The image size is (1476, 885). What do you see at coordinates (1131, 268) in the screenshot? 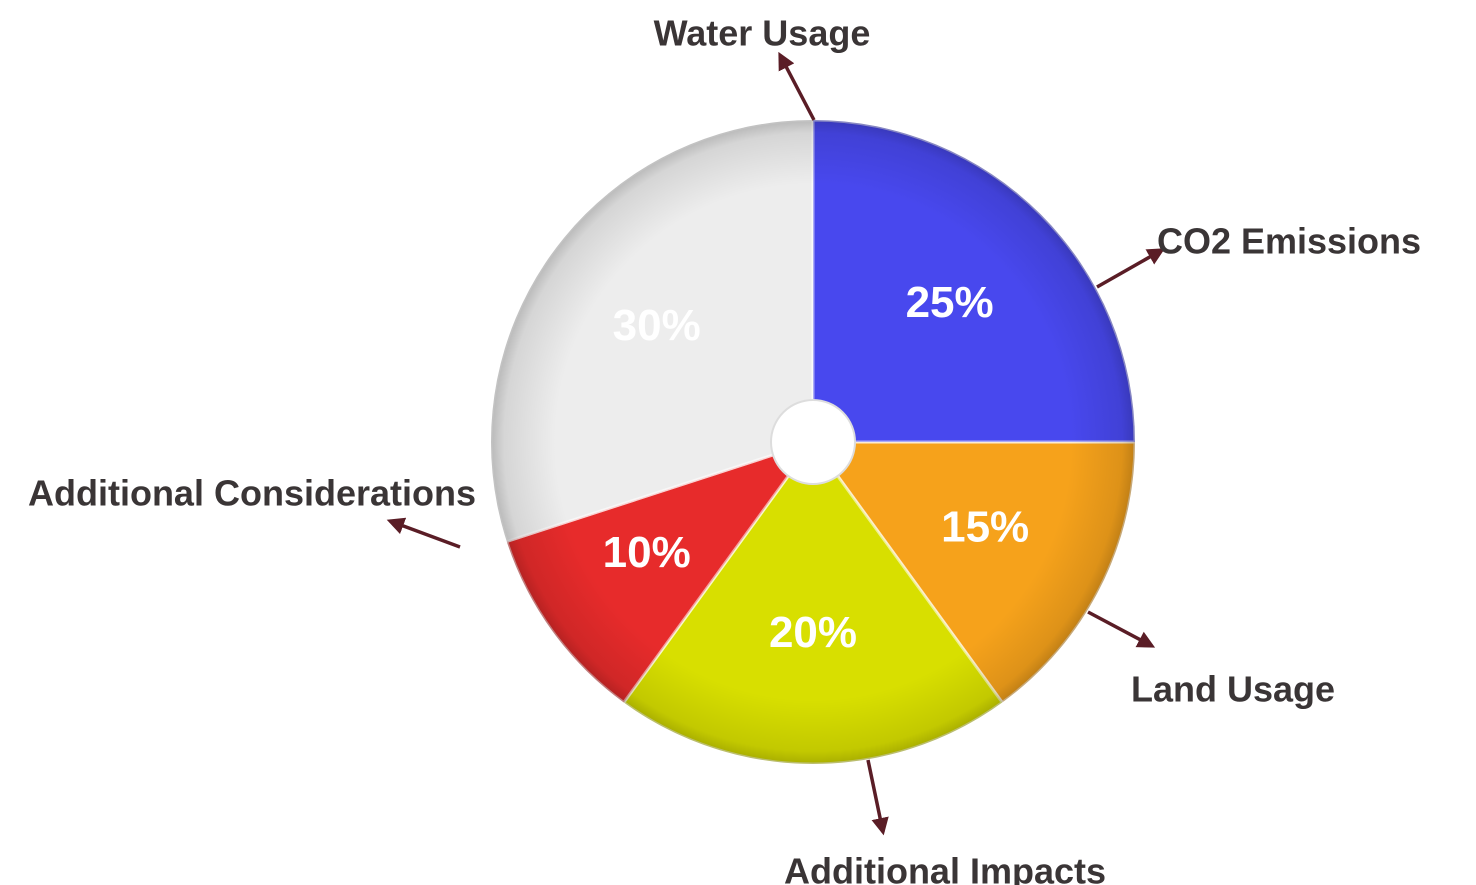
I see `leader-arrow-co2-emissions` at bounding box center [1131, 268].